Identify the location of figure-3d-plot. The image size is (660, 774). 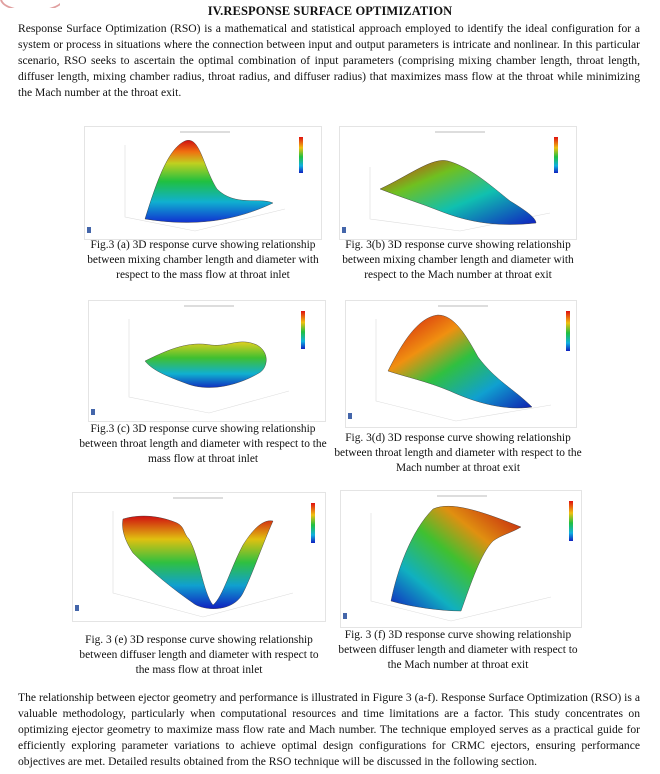
(461, 364).